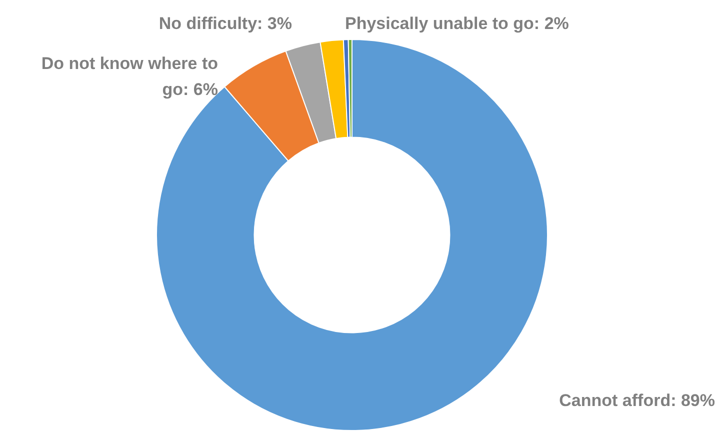 The width and height of the screenshot is (718, 443). I want to click on slice-label: Cannot afford: 89%, so click(637, 400).